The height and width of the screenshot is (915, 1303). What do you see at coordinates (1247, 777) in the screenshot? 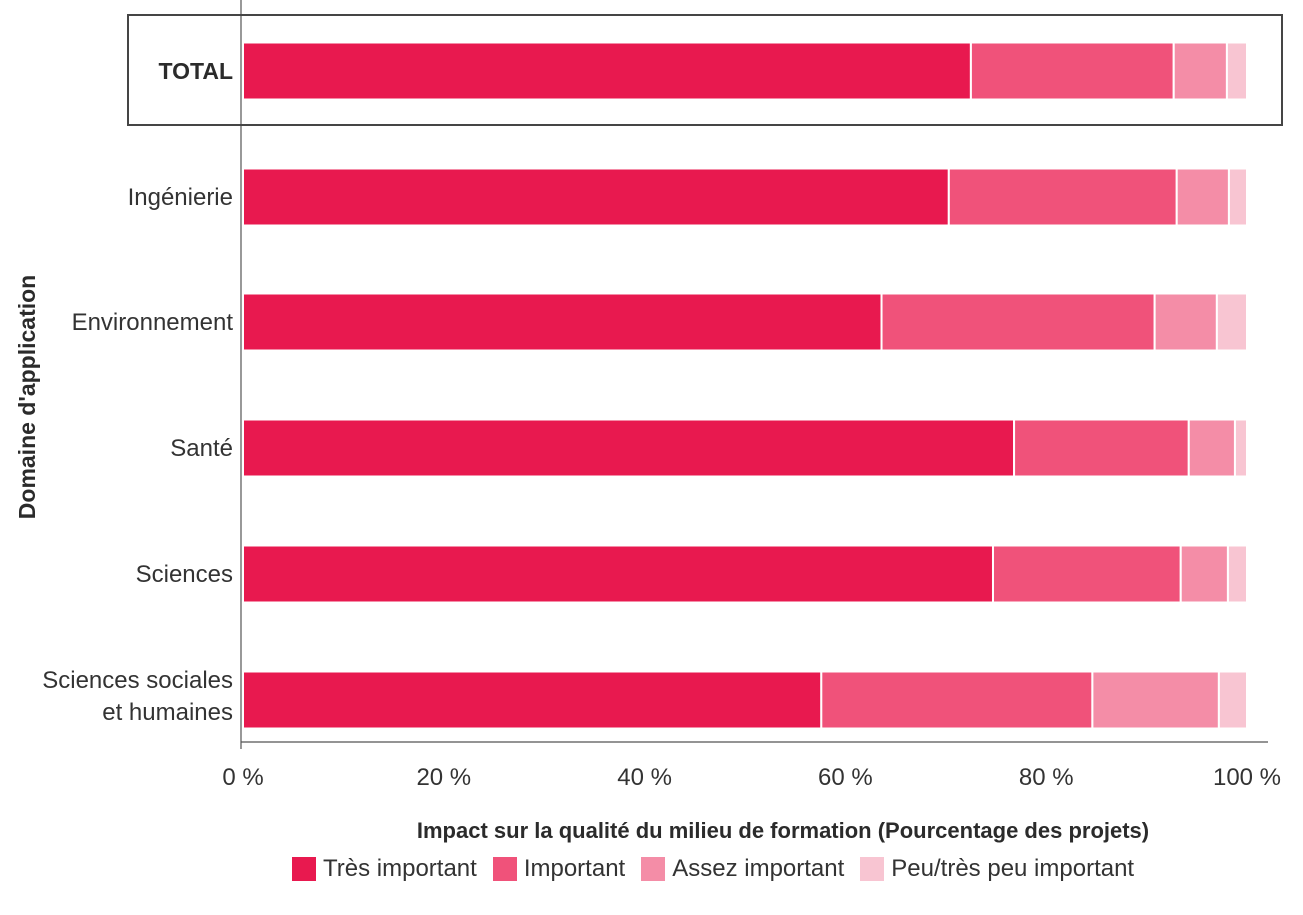
I see `x-tick-label: 100 %` at bounding box center [1247, 777].